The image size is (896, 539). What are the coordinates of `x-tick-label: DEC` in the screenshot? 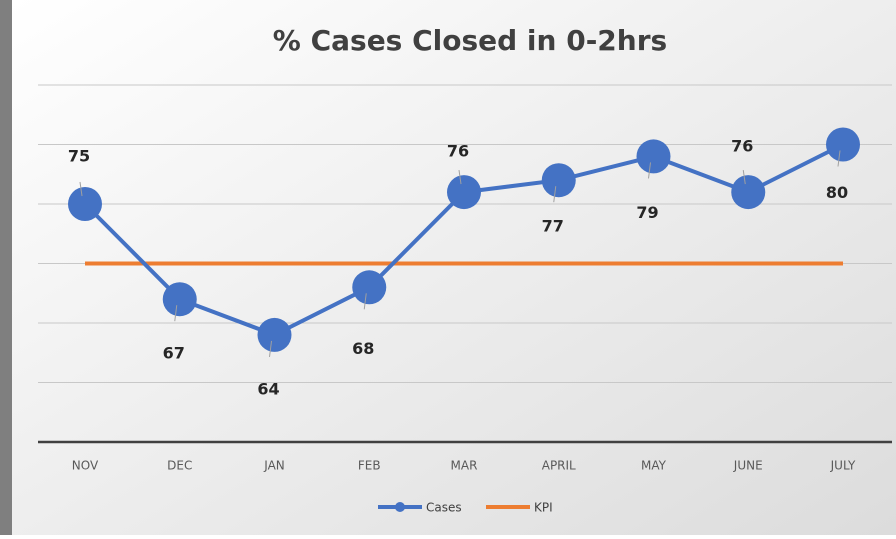 It's located at (179, 466).